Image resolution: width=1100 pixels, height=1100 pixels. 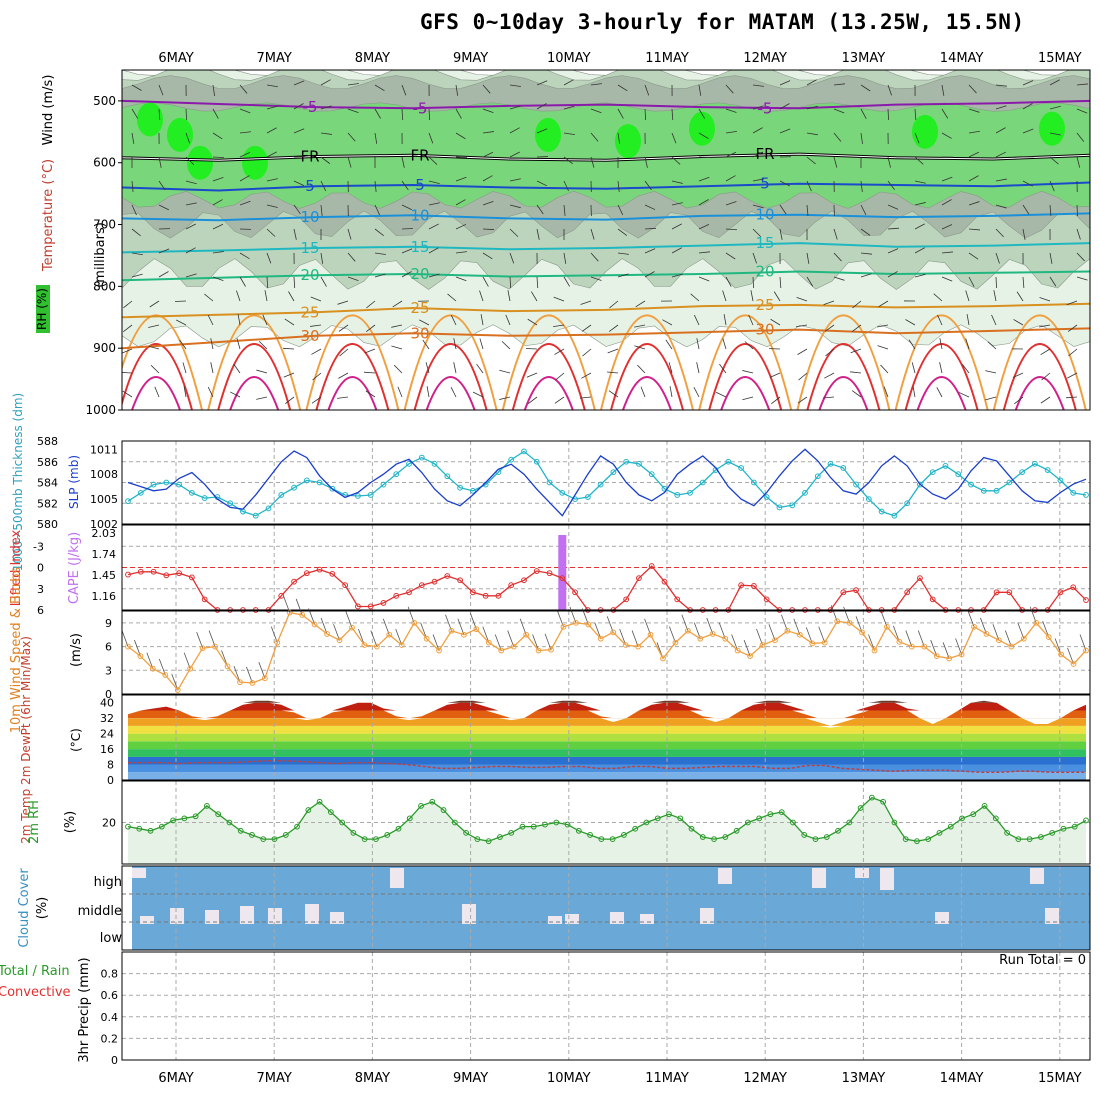 What do you see at coordinates (108, 694) in the screenshot?
I see `wind-tick: 0` at bounding box center [108, 694].